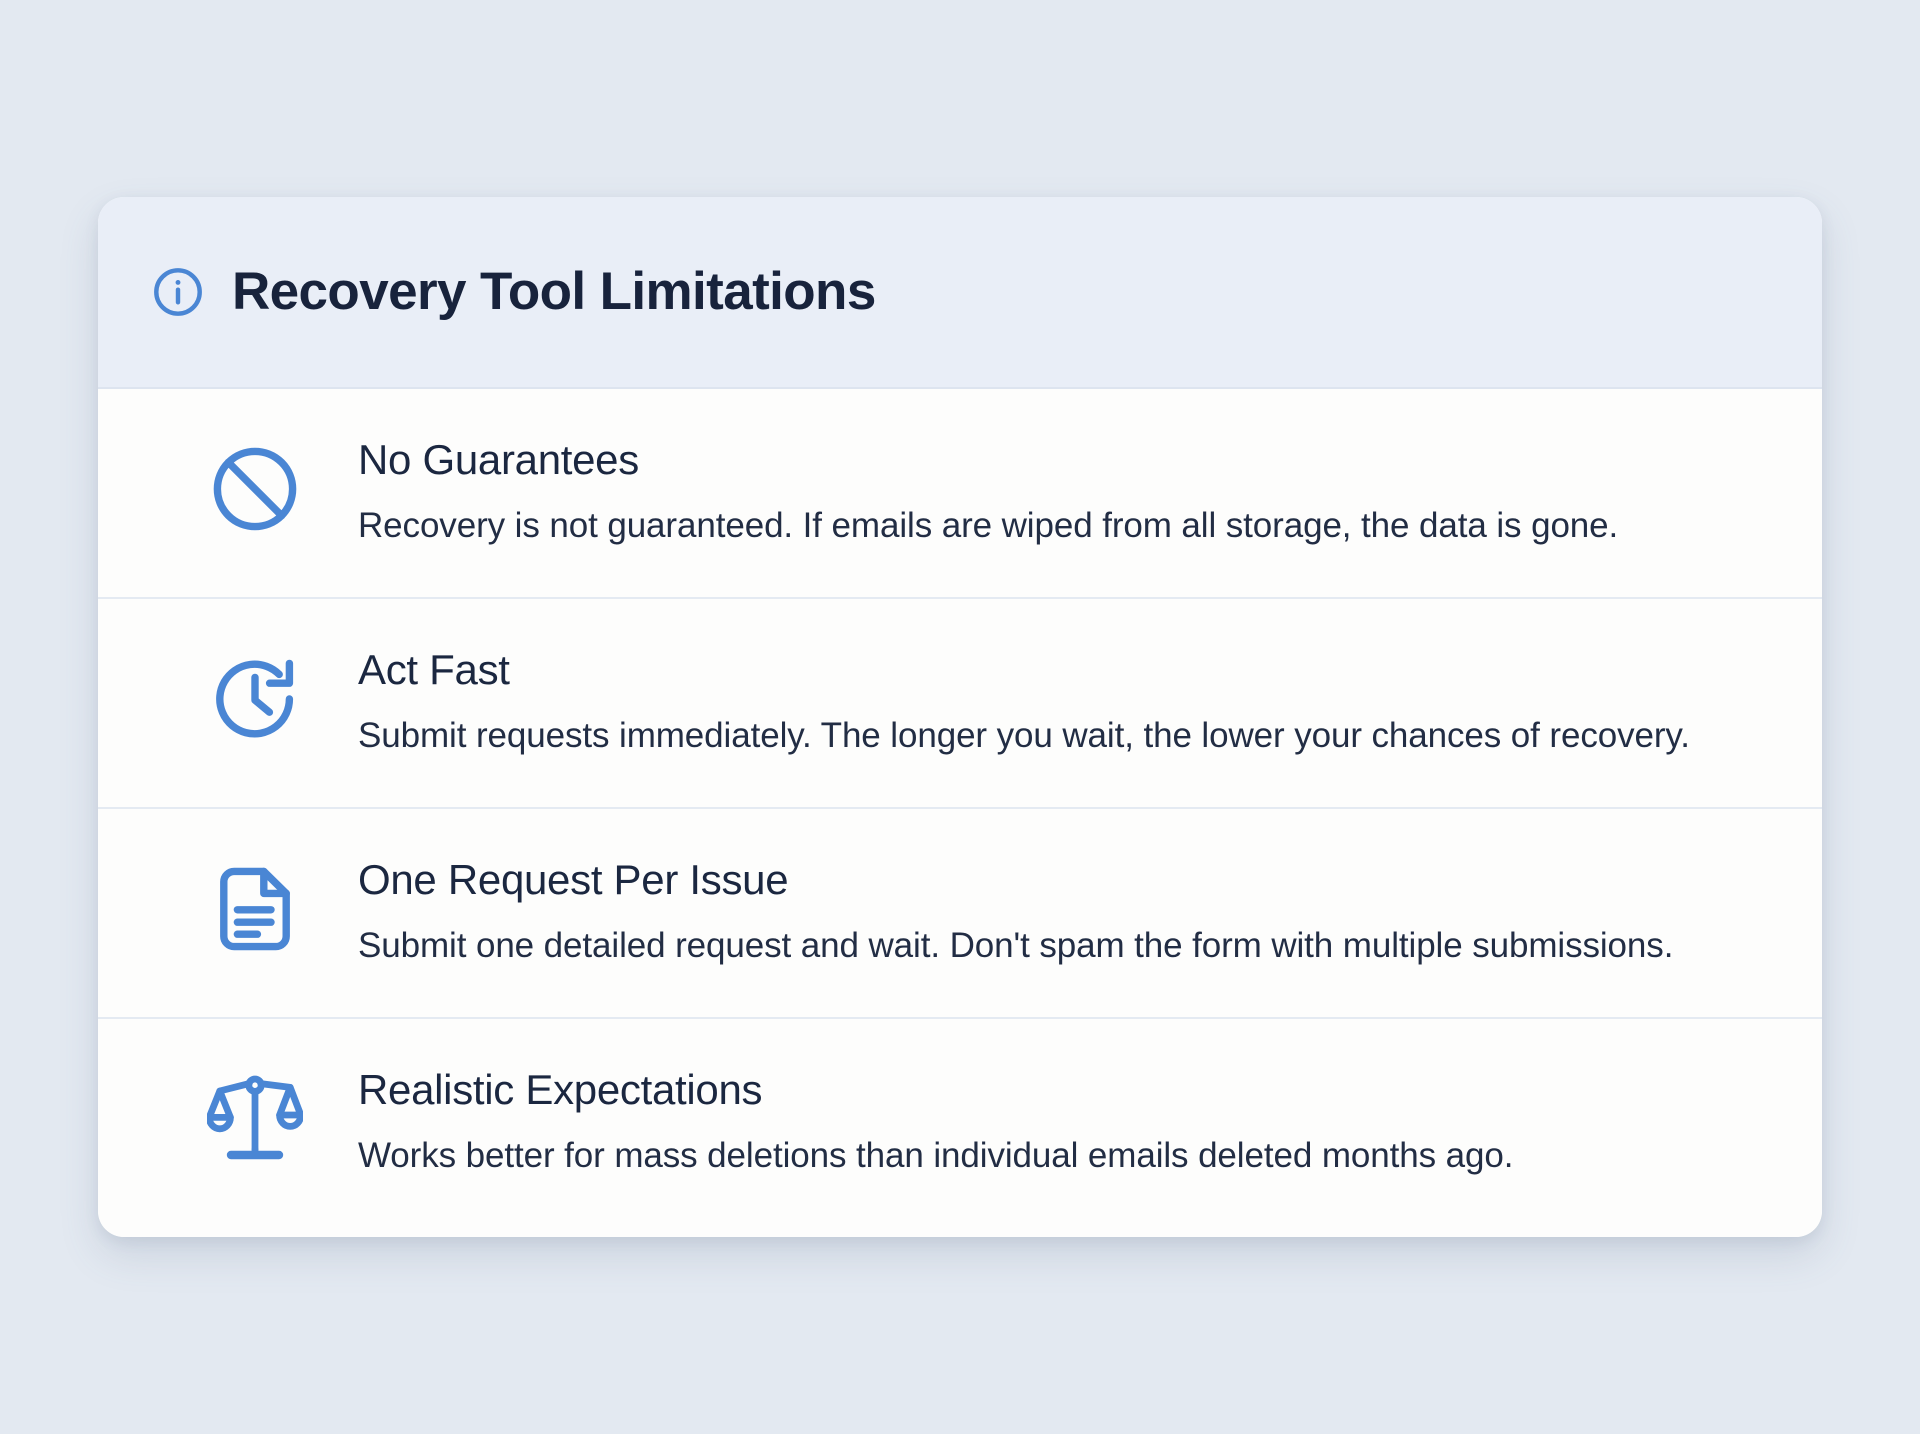 The width and height of the screenshot is (1920, 1434). Describe the element at coordinates (434, 669) in the screenshot. I see `list-item-title: Act Fast` at that location.